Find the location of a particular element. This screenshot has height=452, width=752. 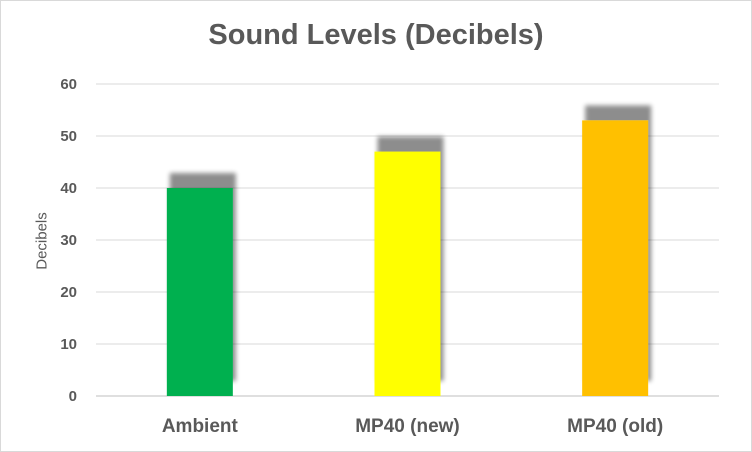

chart-title: Sound Levels (Decibels) is located at coordinates (376, 35).